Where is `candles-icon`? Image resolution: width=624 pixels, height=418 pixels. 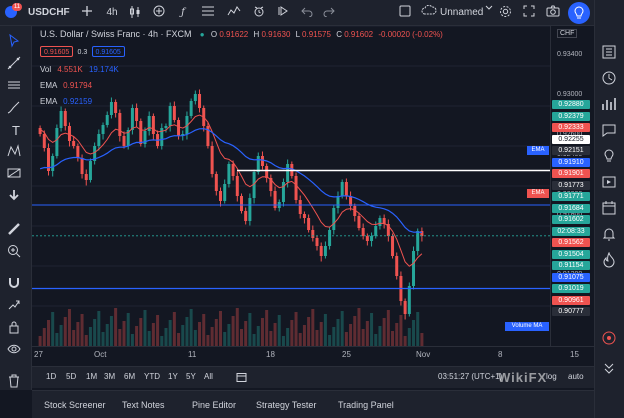 candles-icon is located at coordinates (135, 13).